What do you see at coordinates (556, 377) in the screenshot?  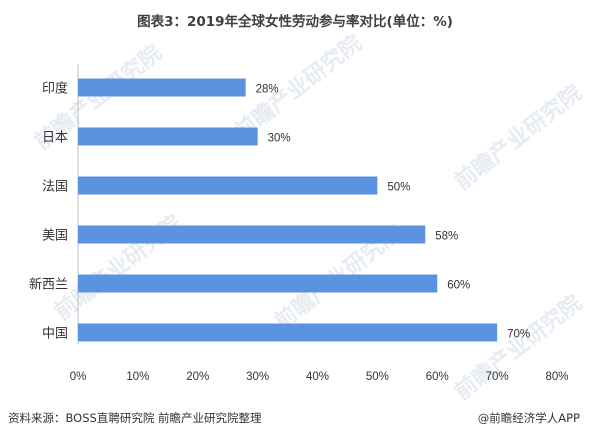 I see `x-tick-label: 80%` at bounding box center [556, 377].